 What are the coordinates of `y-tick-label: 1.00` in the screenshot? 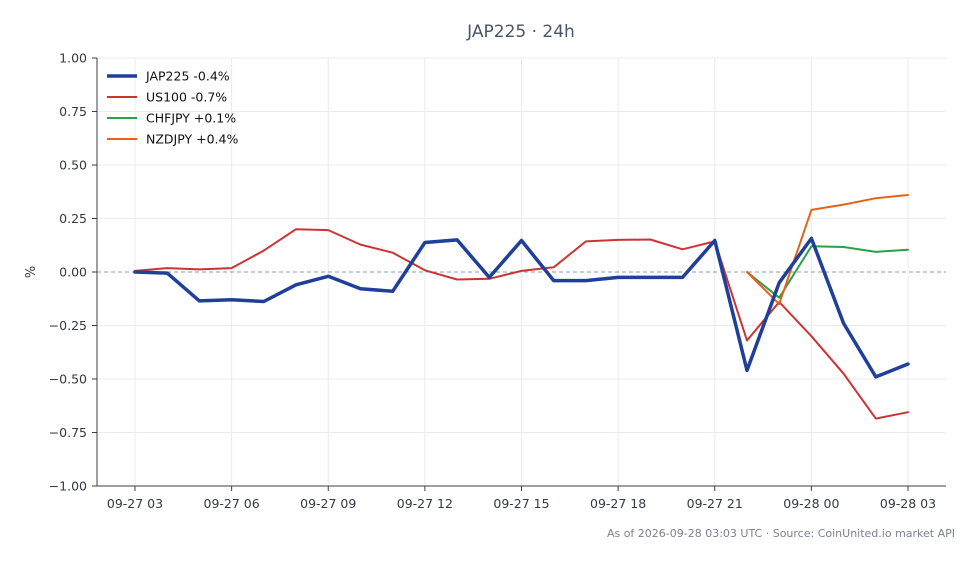 It's located at (73, 58).